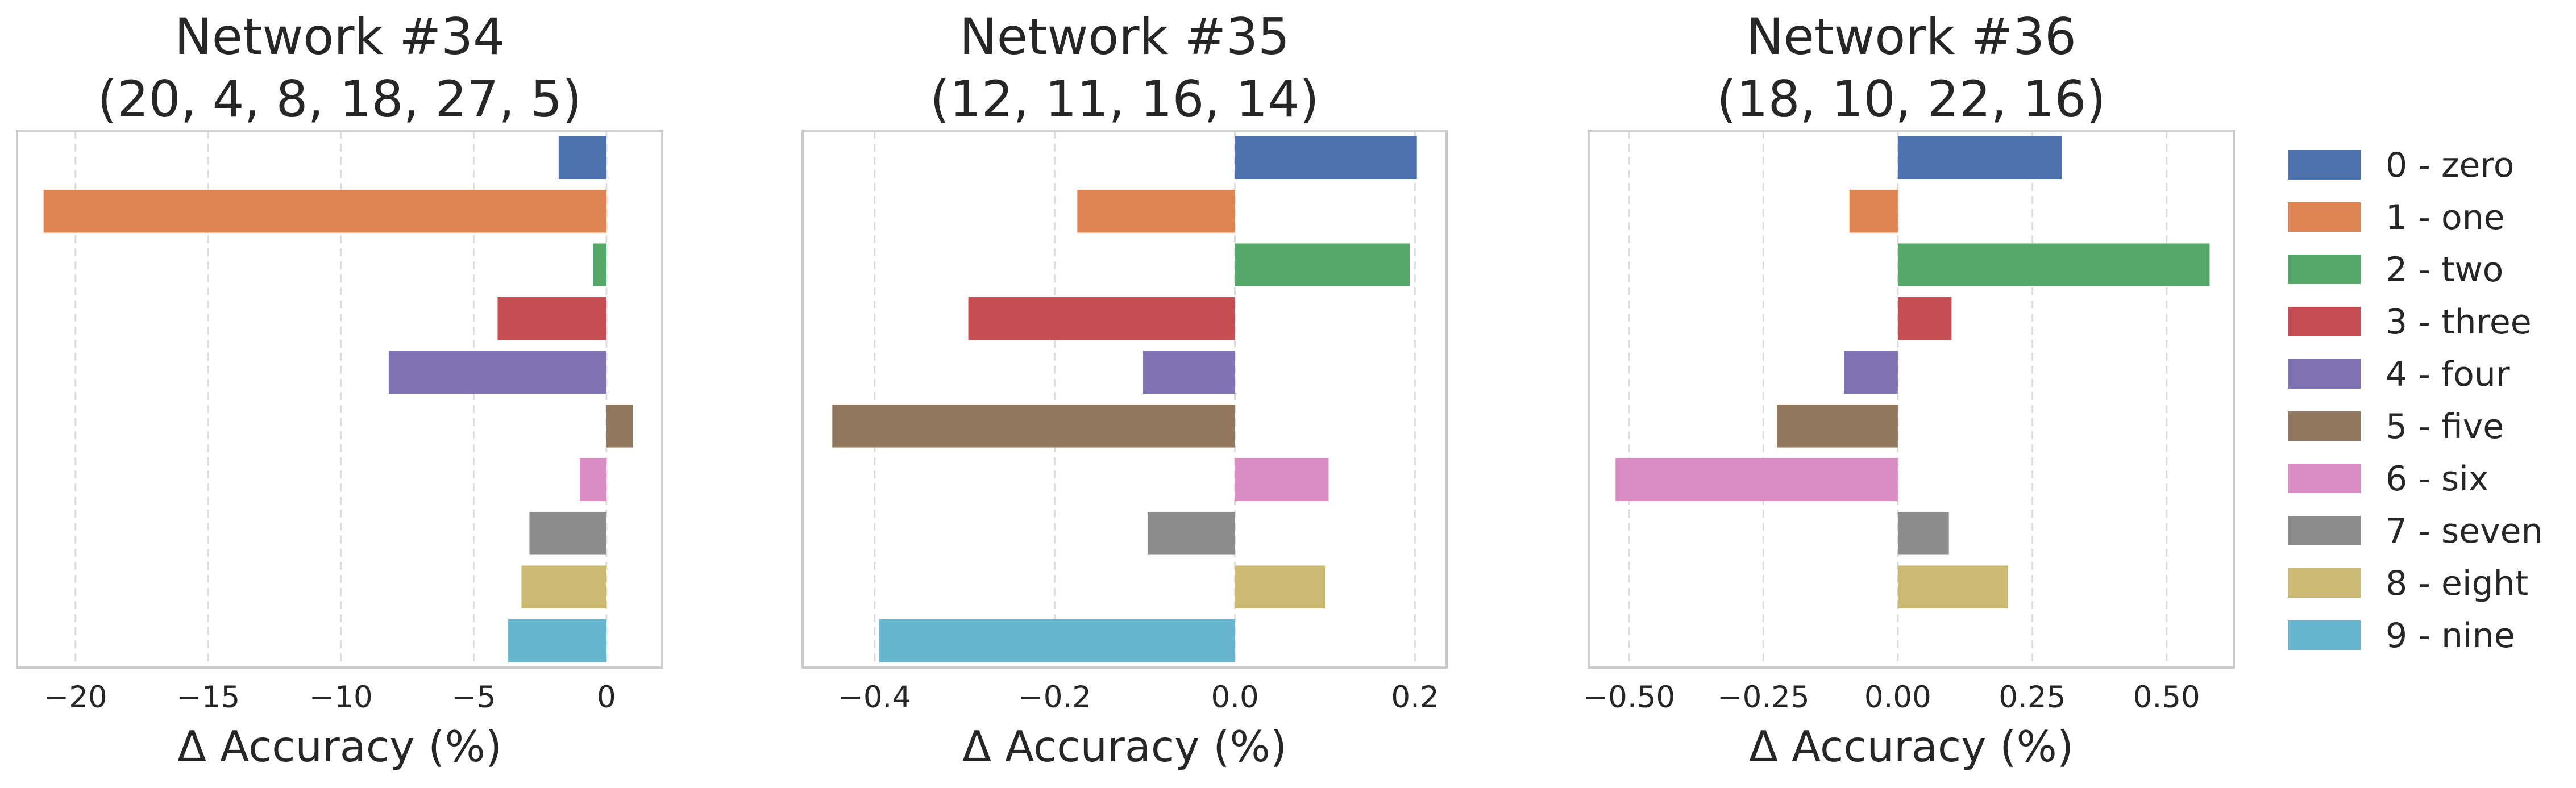  What do you see at coordinates (2459, 322) in the screenshot?
I see `legend-label: 3 - three` at bounding box center [2459, 322].